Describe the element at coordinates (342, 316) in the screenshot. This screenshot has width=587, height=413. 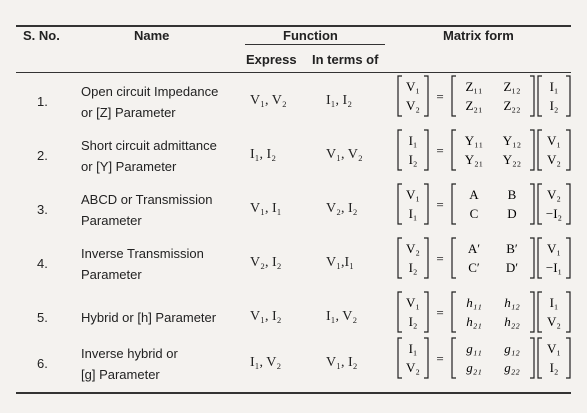
I see `in-terms-vars: I₁, V₂` at that location.